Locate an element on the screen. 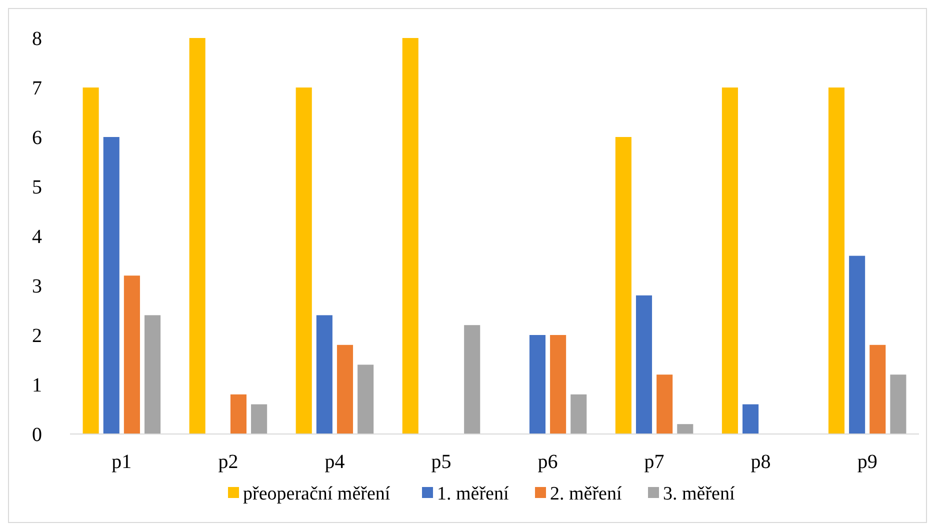 Image resolution: width=935 pixels, height=531 pixels. y-tick-label: 8 is located at coordinates (37, 39).